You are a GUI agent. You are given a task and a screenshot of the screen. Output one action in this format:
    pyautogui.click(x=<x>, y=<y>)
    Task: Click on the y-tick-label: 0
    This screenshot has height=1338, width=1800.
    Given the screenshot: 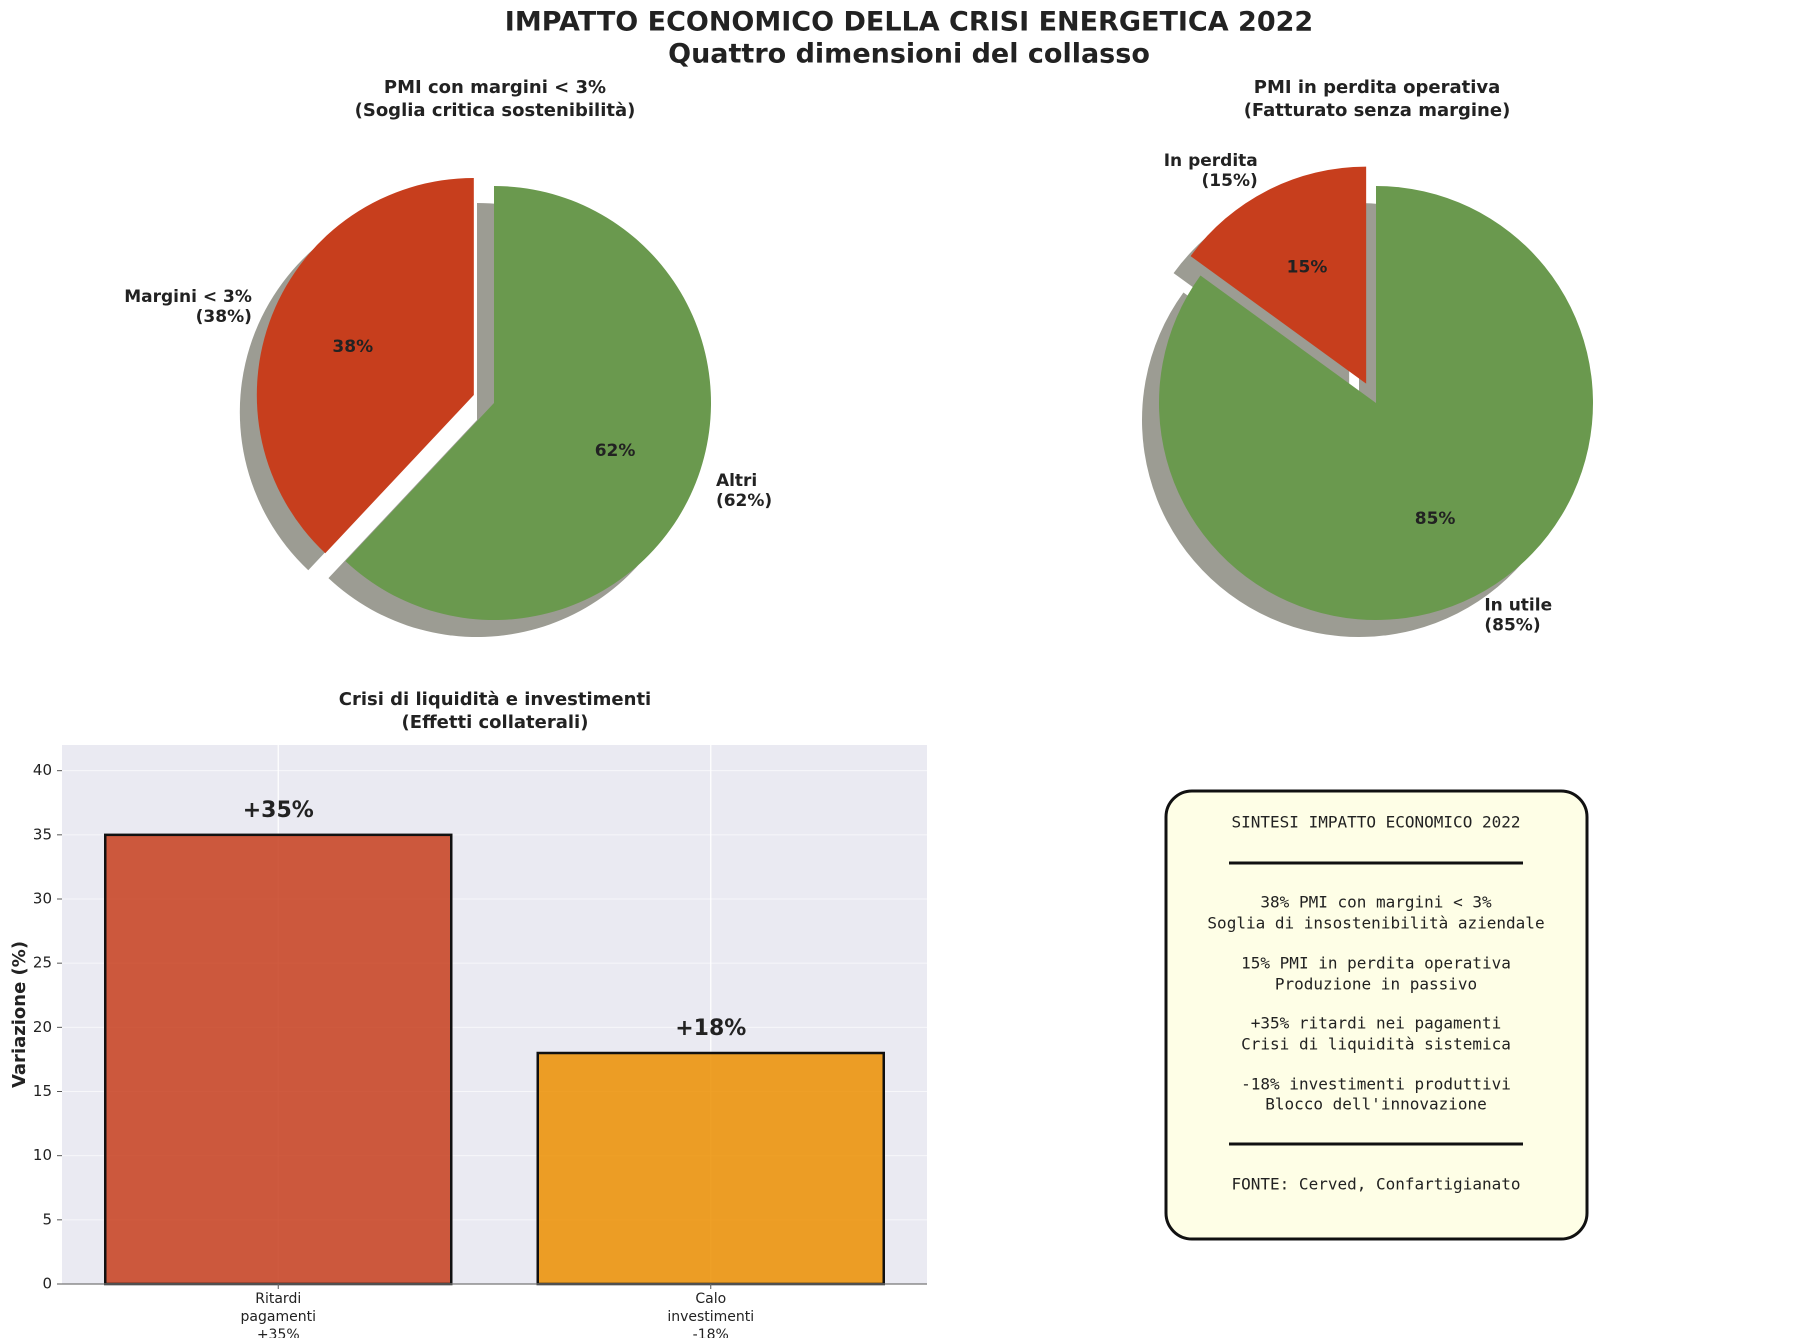 What is the action you would take?
    pyautogui.click(x=47, y=1284)
    